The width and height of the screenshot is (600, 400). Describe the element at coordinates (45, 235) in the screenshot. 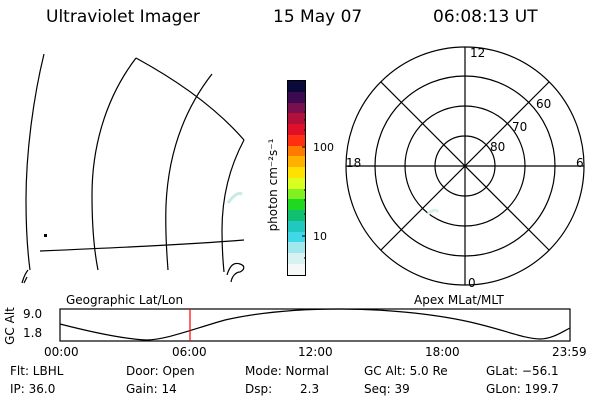

I see `map-marker-dot` at that location.